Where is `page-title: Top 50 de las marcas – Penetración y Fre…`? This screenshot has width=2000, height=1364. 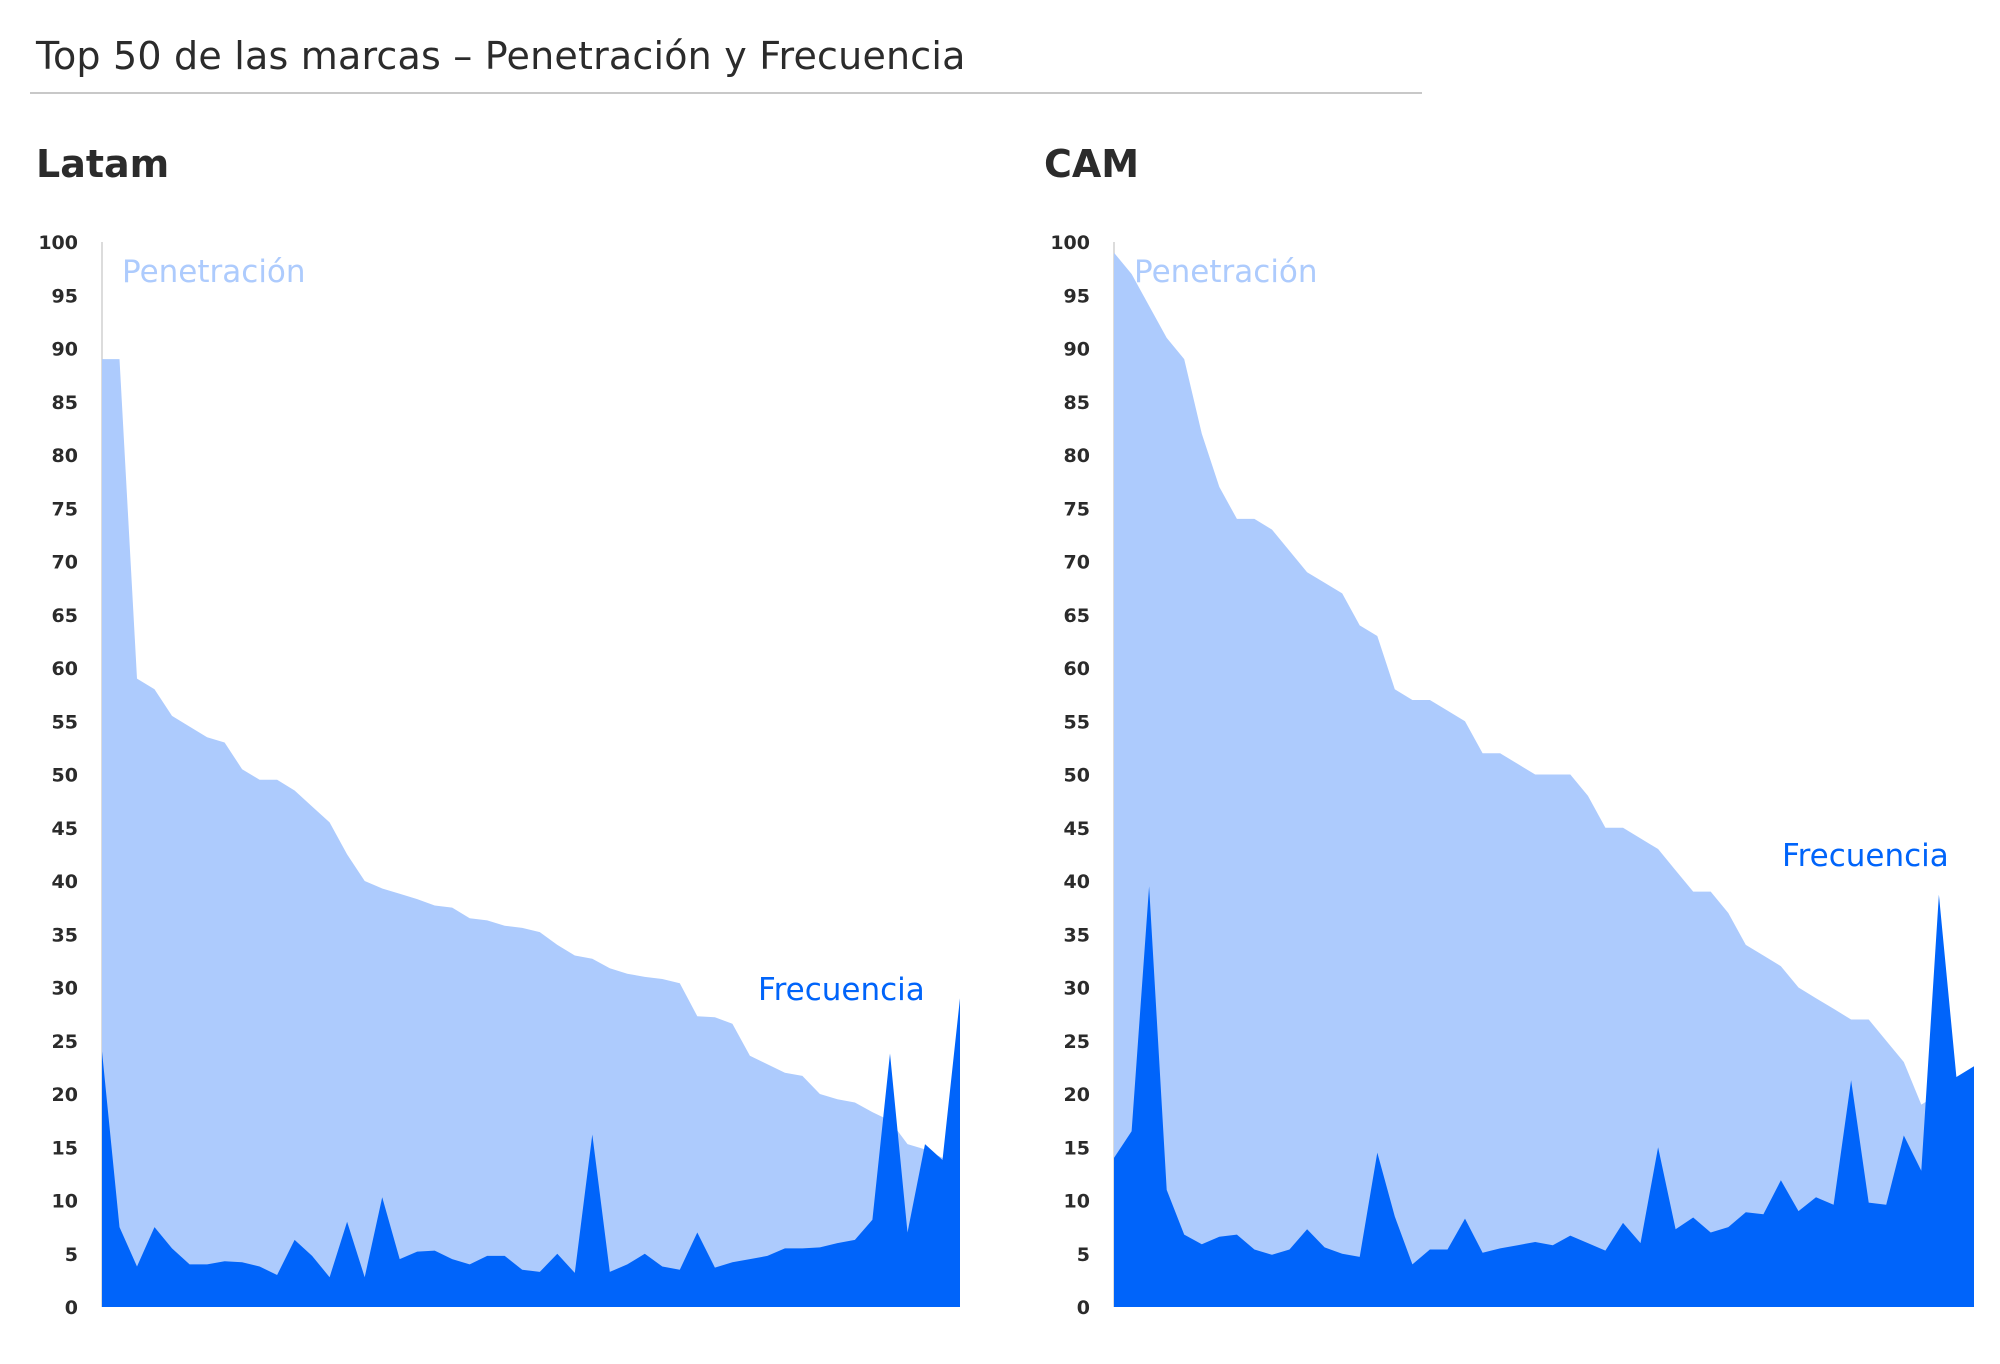 page-title: Top 50 de las marcas – Penetración y Fre… is located at coordinates (501, 56).